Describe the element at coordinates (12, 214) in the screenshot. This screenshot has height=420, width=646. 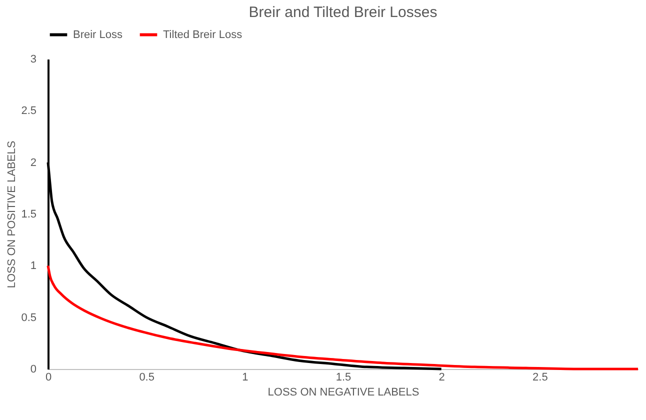
I see `y-axis-title: LOSS ON POSITIVE LABELS` at that location.